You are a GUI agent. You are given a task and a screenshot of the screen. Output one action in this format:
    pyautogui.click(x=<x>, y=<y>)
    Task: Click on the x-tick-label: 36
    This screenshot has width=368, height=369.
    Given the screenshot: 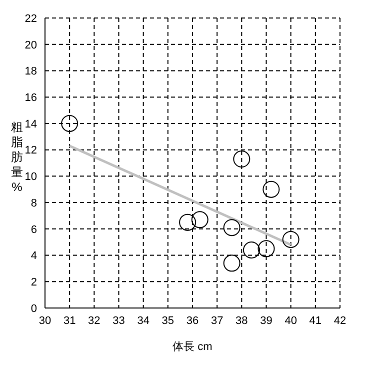 What is the action you would take?
    pyautogui.click(x=192, y=320)
    